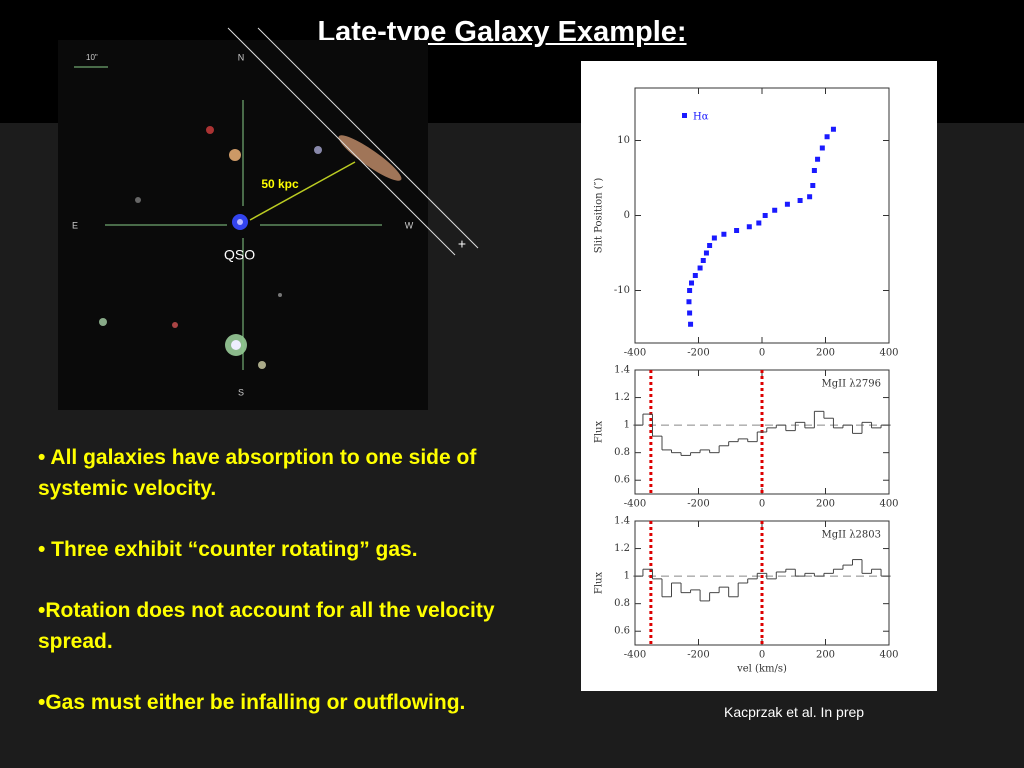  What do you see at coordinates (599, 216) in the screenshot?
I see `y-axis-label: Slit Position (″)` at bounding box center [599, 216].